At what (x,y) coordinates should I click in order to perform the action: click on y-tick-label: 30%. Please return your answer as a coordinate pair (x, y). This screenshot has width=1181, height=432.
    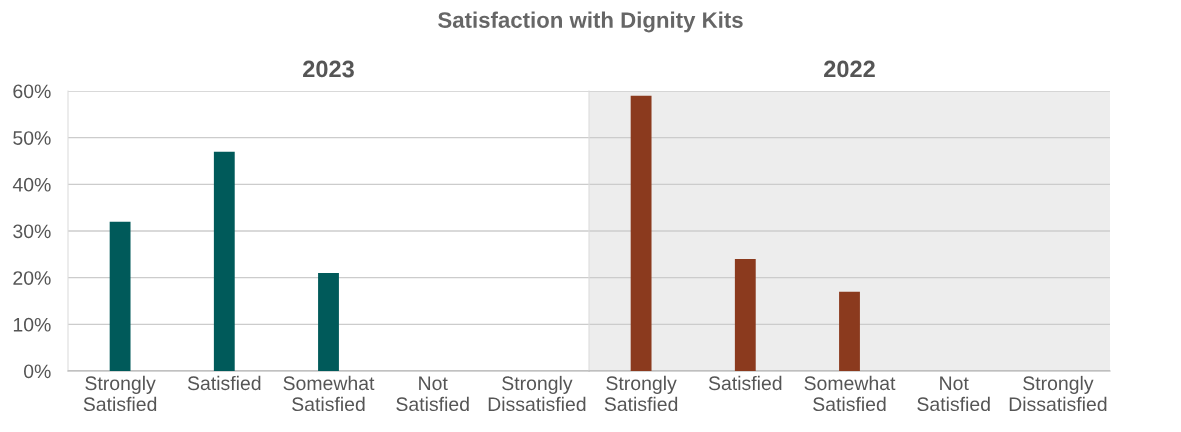
    Looking at the image, I should click on (32, 231).